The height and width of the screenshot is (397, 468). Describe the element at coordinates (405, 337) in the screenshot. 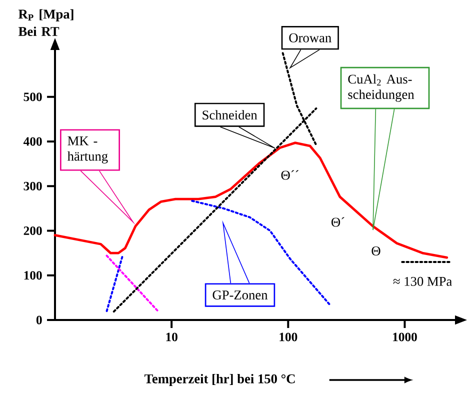

I see `x-tick-label: 1000` at that location.